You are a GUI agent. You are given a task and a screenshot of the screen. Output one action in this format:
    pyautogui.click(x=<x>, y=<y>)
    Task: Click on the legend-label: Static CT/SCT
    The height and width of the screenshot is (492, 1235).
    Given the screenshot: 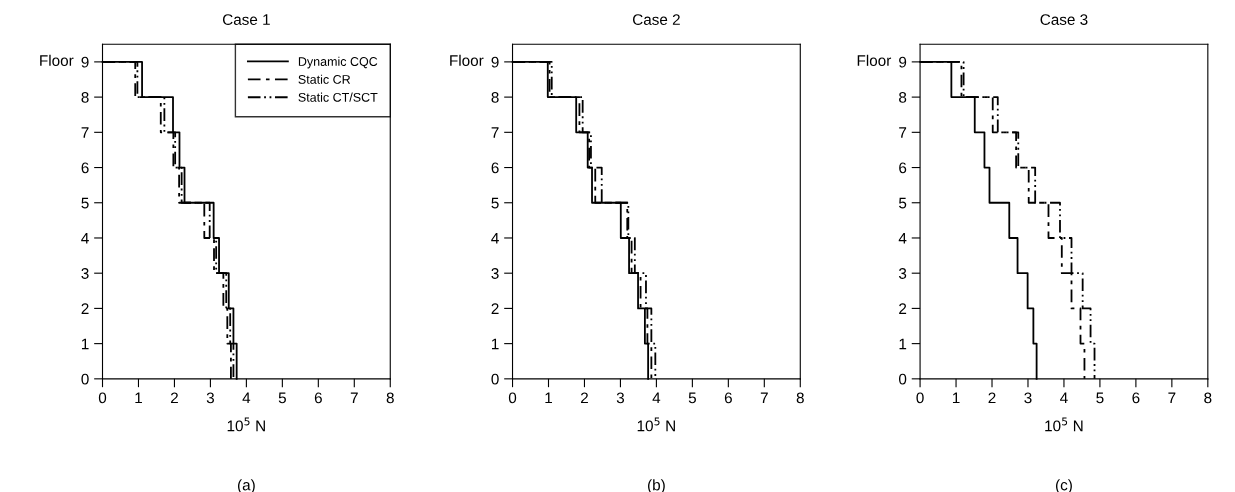 What is the action you would take?
    pyautogui.click(x=338, y=97)
    